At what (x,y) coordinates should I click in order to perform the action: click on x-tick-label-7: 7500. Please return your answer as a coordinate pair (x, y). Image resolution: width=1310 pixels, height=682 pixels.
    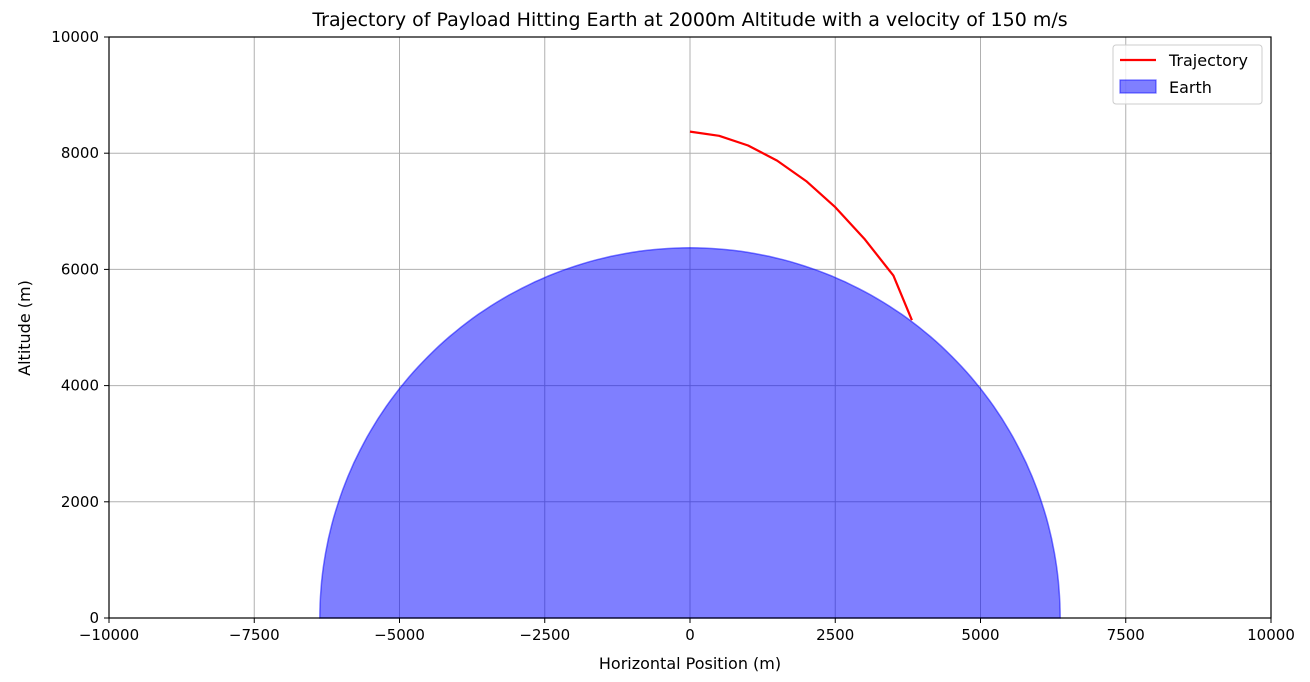
    Looking at the image, I should click on (1126, 635).